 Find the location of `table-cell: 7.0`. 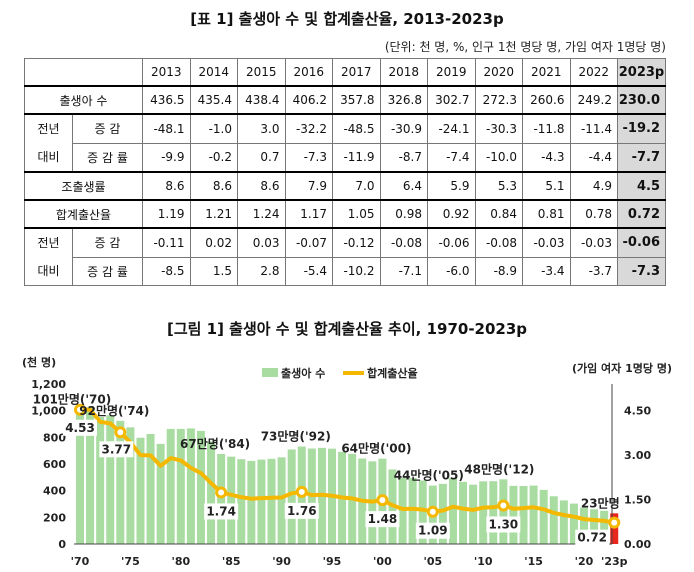

table-cell: 7.0 is located at coordinates (356, 186).